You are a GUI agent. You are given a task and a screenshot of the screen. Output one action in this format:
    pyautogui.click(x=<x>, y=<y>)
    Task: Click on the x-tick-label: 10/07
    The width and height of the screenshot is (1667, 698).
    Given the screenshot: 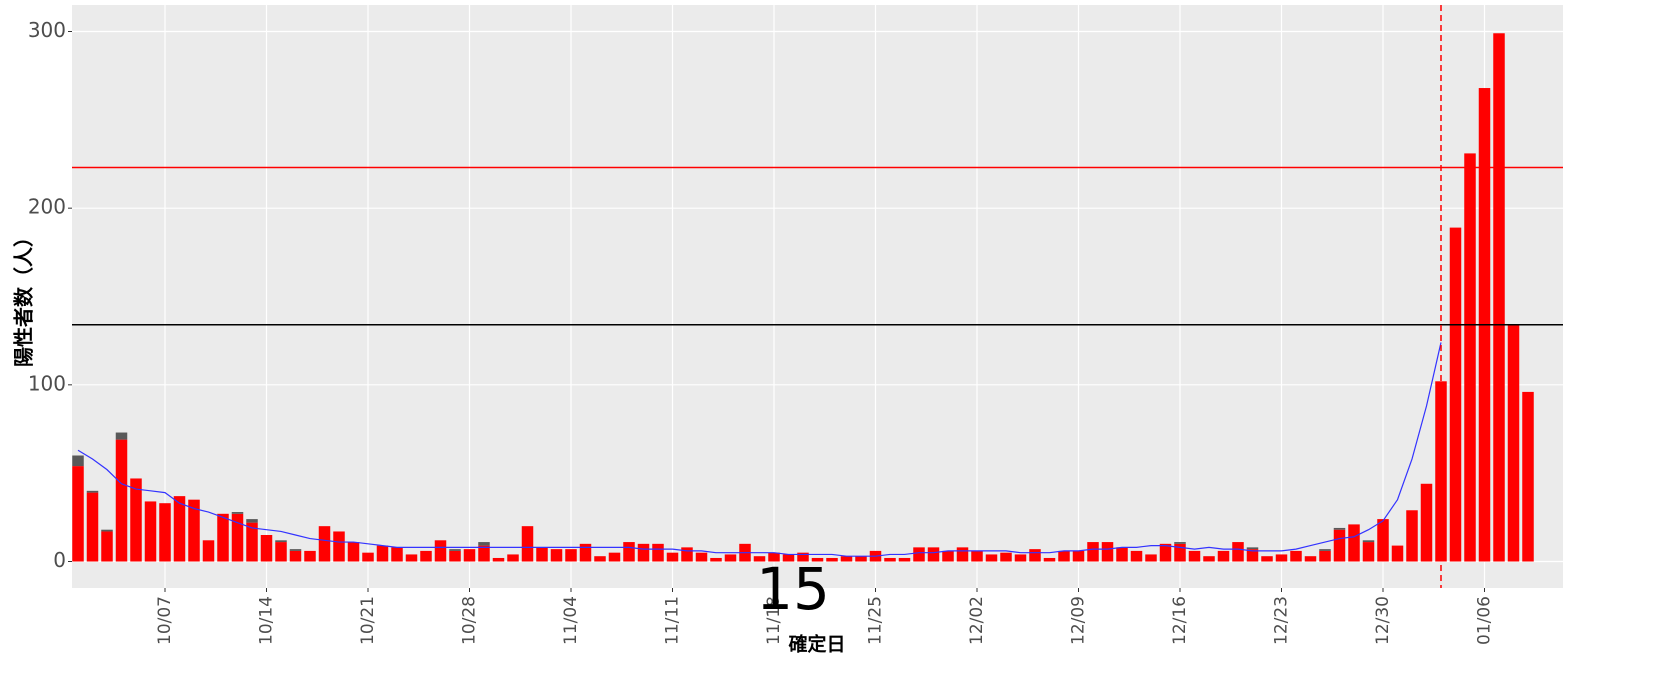 What is the action you would take?
    pyautogui.click(x=165, y=620)
    